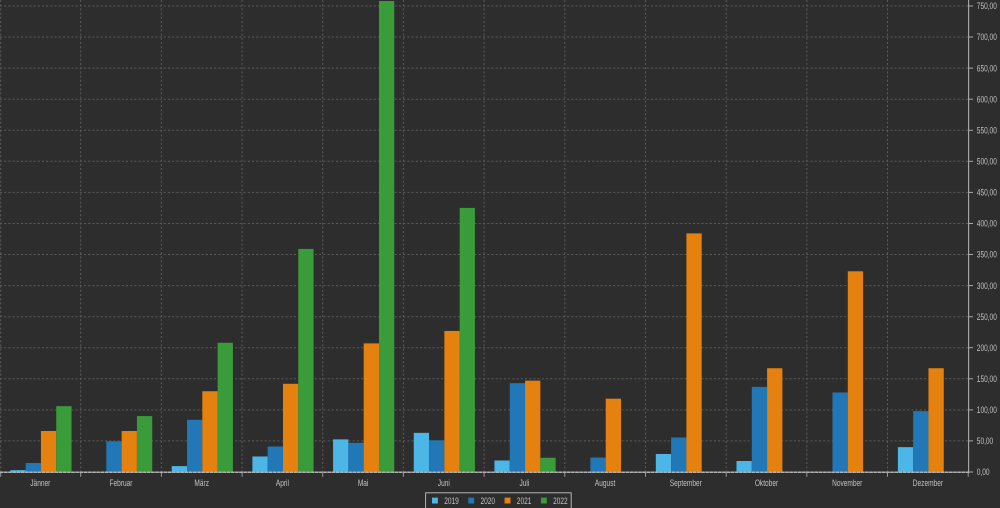 The height and width of the screenshot is (508, 1000). I want to click on svg-text: August, so click(605, 483).